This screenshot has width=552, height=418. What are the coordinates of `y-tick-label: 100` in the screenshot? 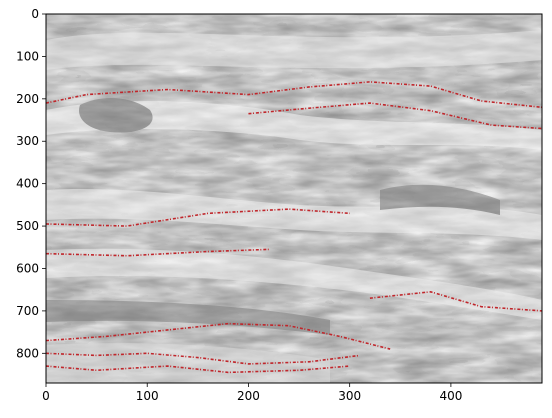 It's located at (27, 56).